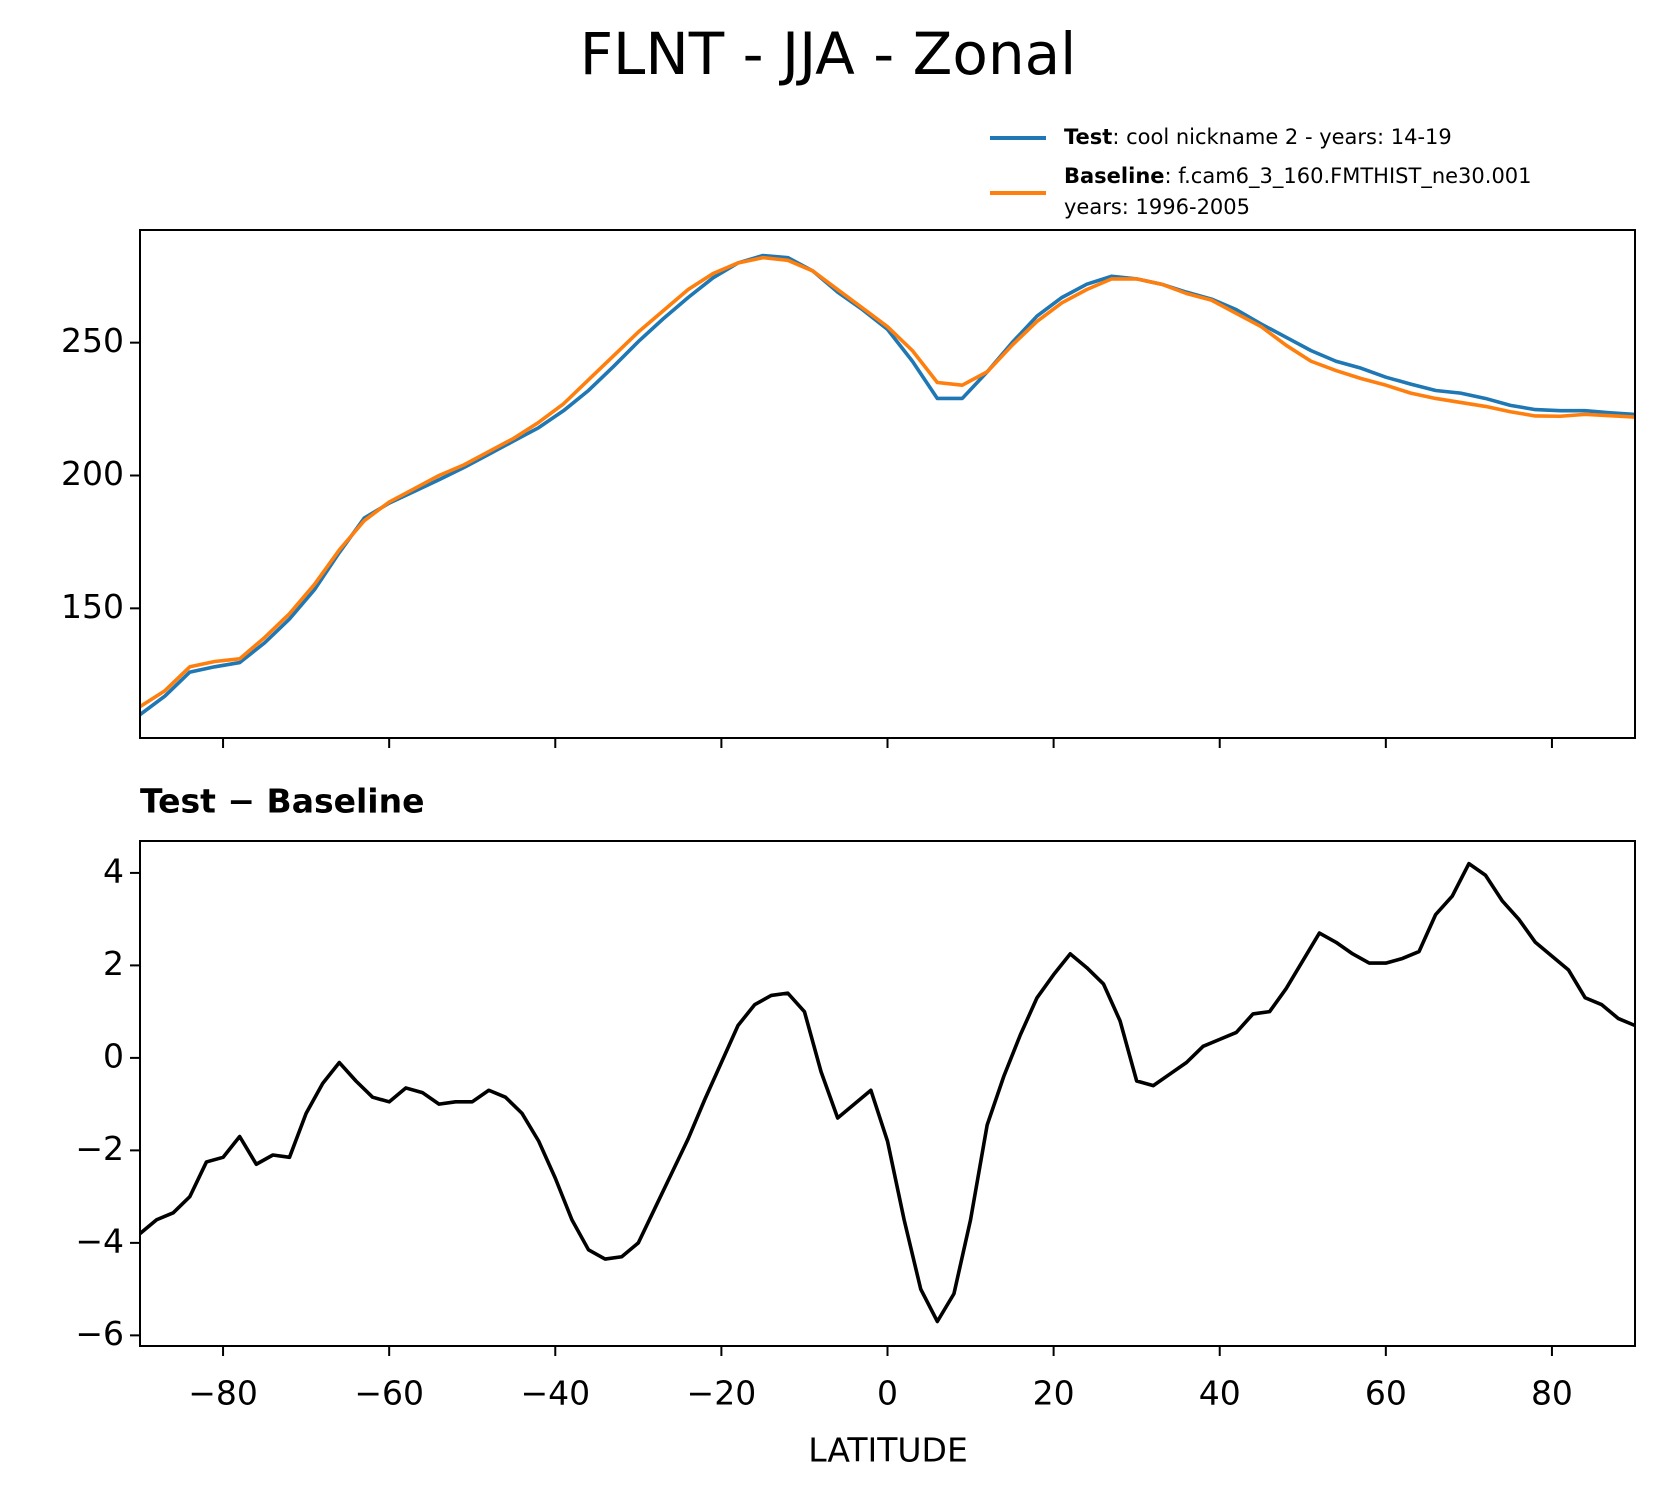 The width and height of the screenshot is (1656, 1496). I want to click on legend-name: Baseline, so click(1114, 176).